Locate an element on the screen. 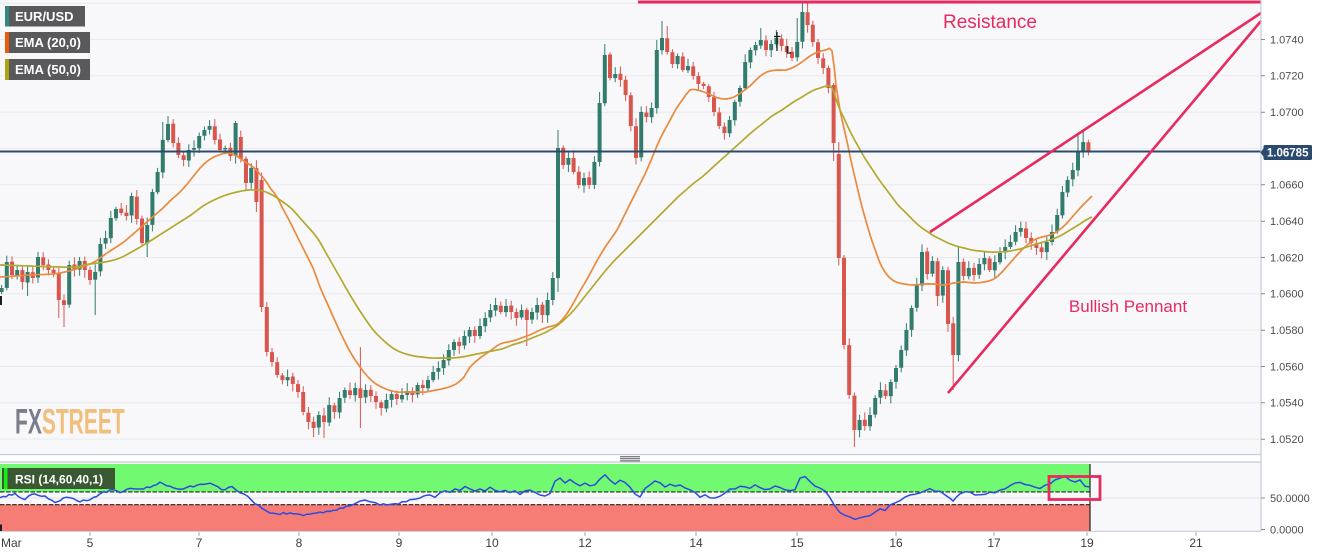 This screenshot has height=558, width=1331. svg-text: 1.0620 is located at coordinates (1287, 258).